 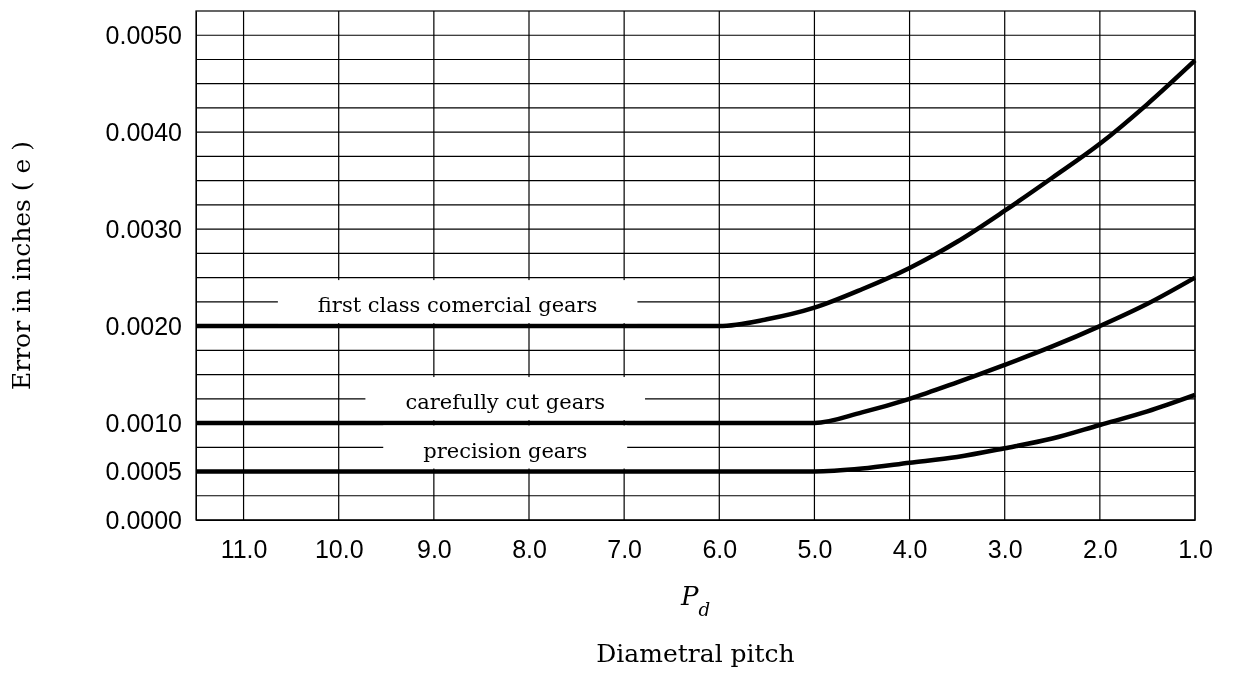 What do you see at coordinates (695, 653) in the screenshot?
I see `text: Diametral pitch` at bounding box center [695, 653].